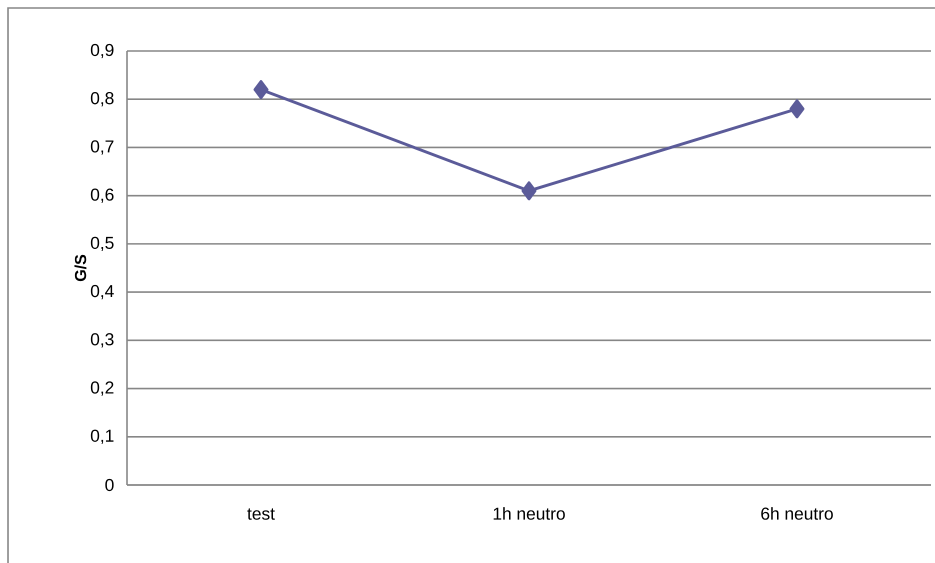  Describe the element at coordinates (102, 388) in the screenshot. I see `y-tick-label: 0,2` at that location.